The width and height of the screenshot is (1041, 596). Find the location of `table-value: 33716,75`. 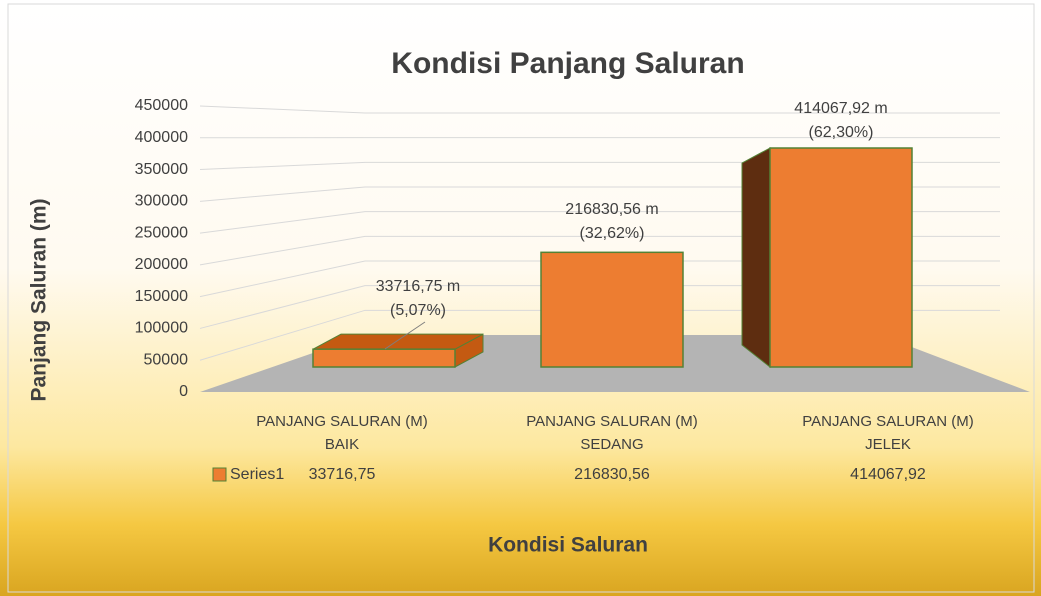

table-value: 33716,75 is located at coordinates (342, 474).